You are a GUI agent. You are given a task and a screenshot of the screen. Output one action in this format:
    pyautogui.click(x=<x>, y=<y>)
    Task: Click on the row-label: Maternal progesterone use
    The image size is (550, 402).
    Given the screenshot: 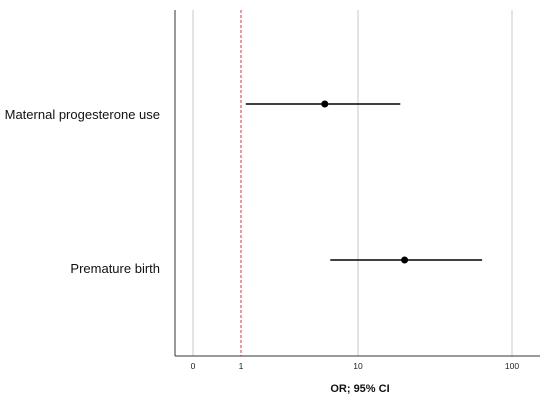 What is the action you would take?
    pyautogui.click(x=82, y=114)
    